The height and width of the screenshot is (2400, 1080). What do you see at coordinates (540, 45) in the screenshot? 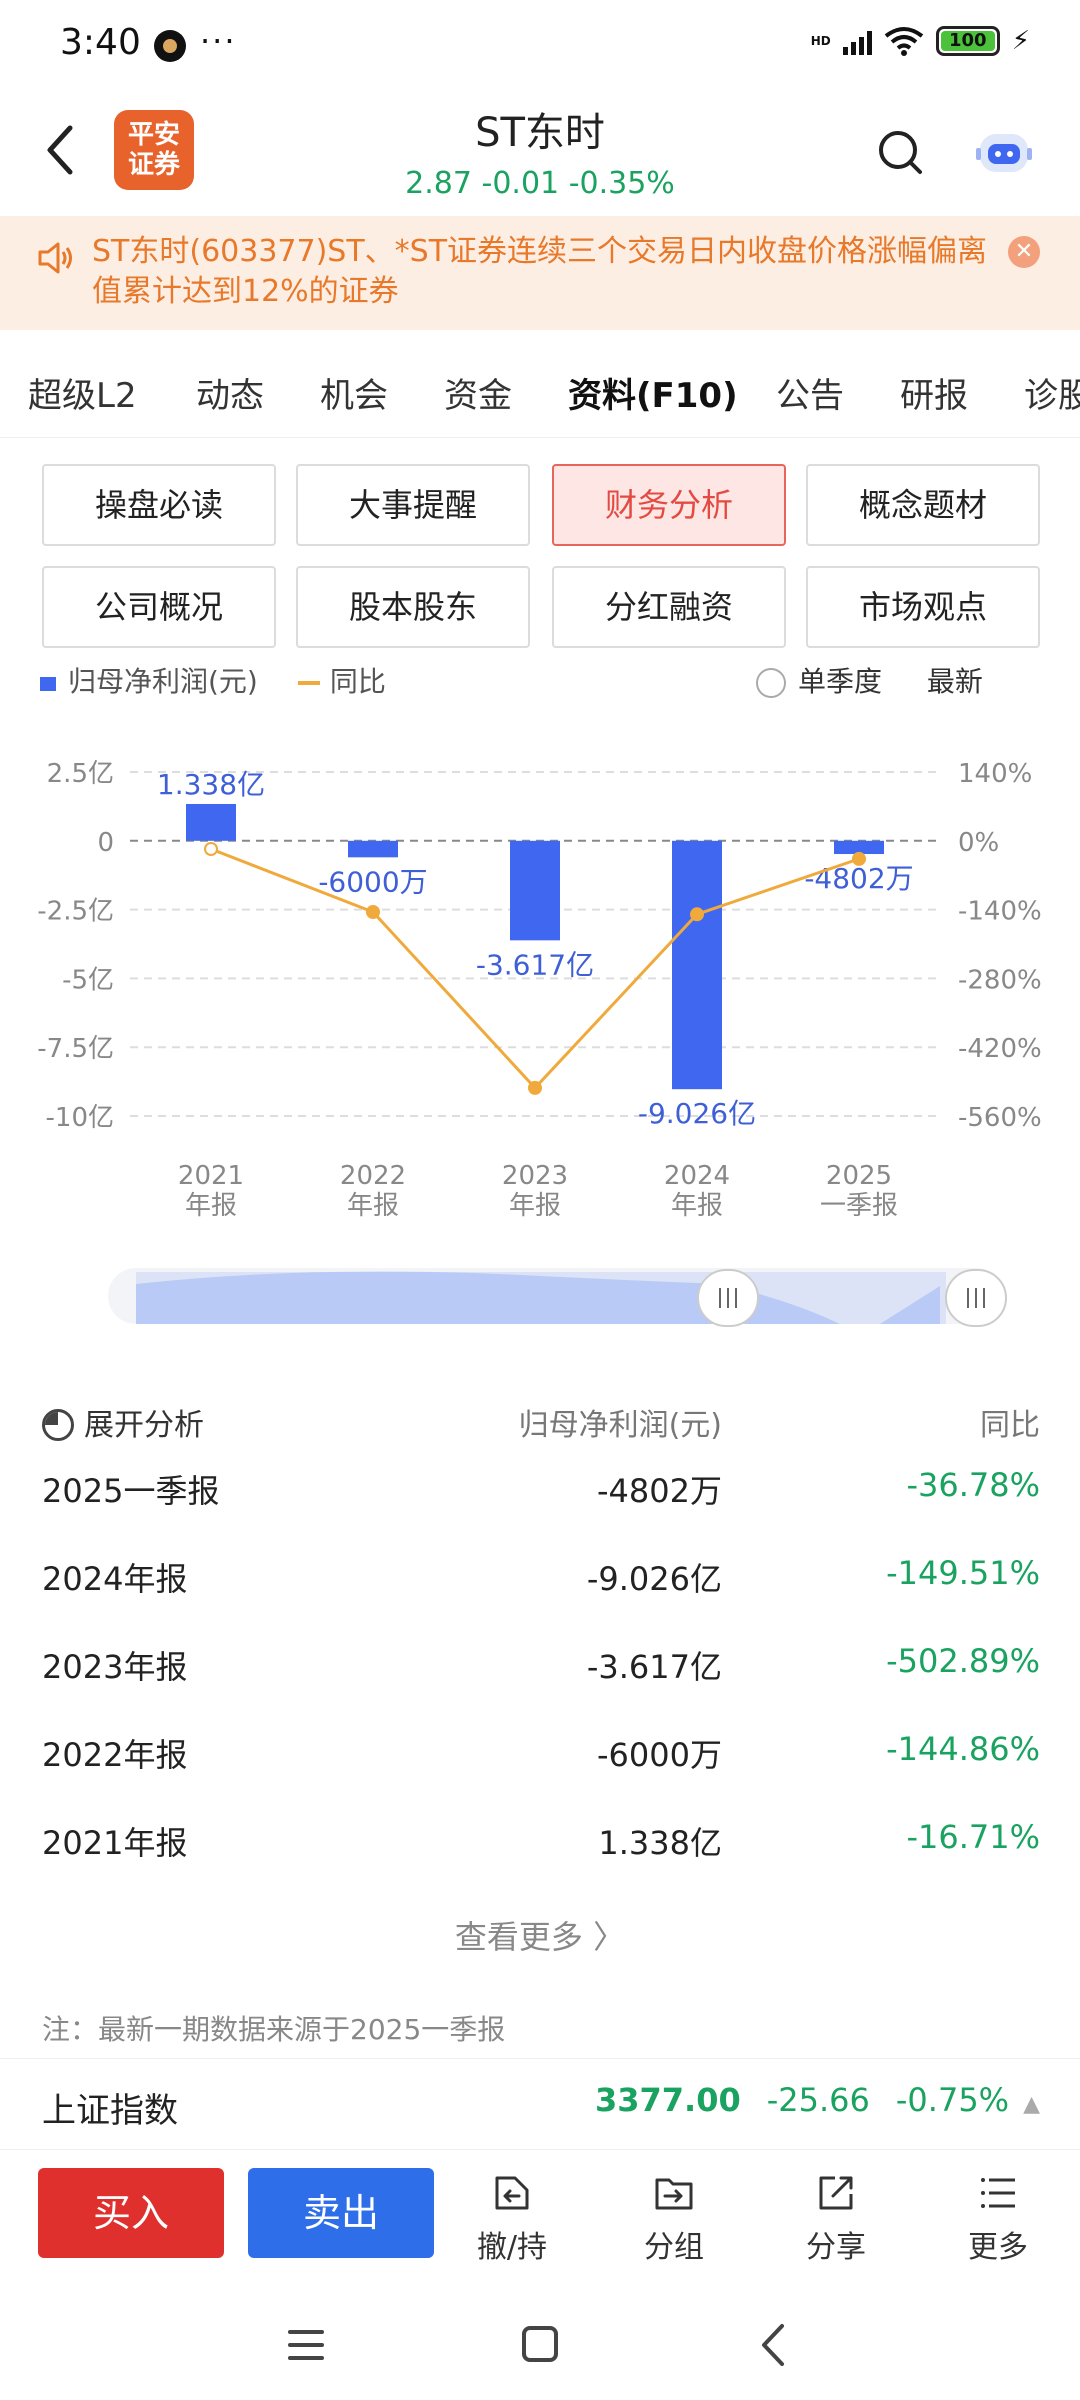
I see `status-bar: 3:40 ··· HD 100 ⚡` at bounding box center [540, 45].